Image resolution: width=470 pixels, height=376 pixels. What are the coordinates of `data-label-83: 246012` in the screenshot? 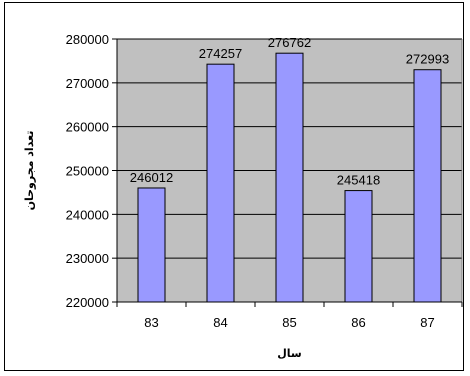 It's located at (151, 177).